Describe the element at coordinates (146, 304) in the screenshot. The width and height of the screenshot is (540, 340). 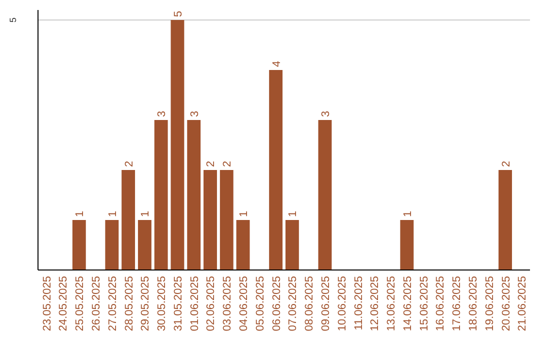
I see `x-tick-label: 29.05.2025` at that location.